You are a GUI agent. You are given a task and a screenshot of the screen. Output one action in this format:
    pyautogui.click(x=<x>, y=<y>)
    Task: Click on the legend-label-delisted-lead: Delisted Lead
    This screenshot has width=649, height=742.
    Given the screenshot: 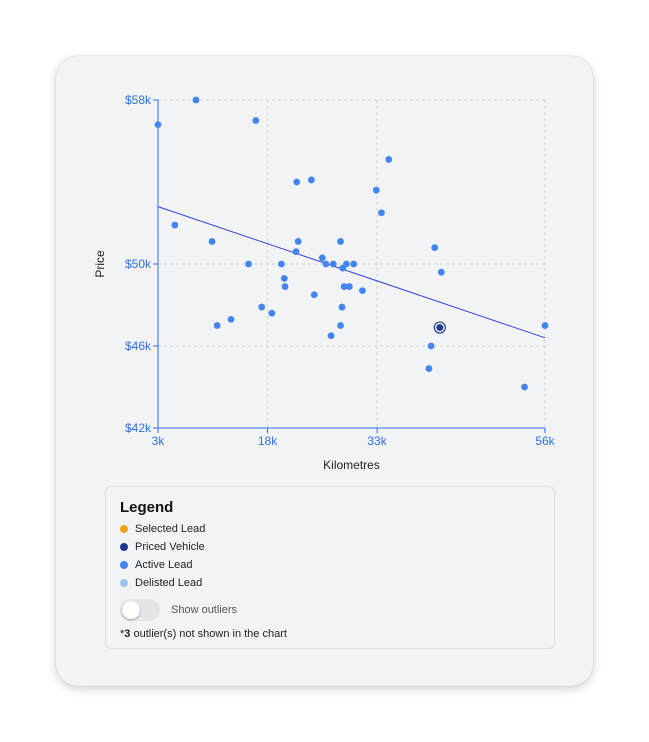 What is the action you would take?
    pyautogui.click(x=169, y=583)
    